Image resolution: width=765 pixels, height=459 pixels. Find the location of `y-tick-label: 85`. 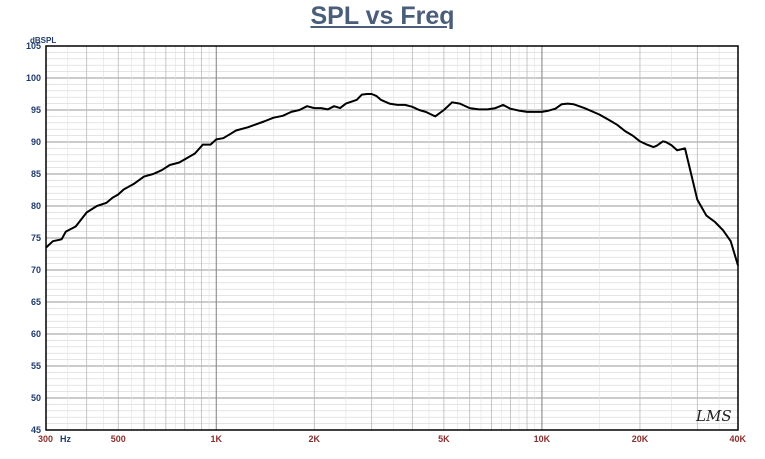

y-tick-label: 85 is located at coordinates (36, 174).